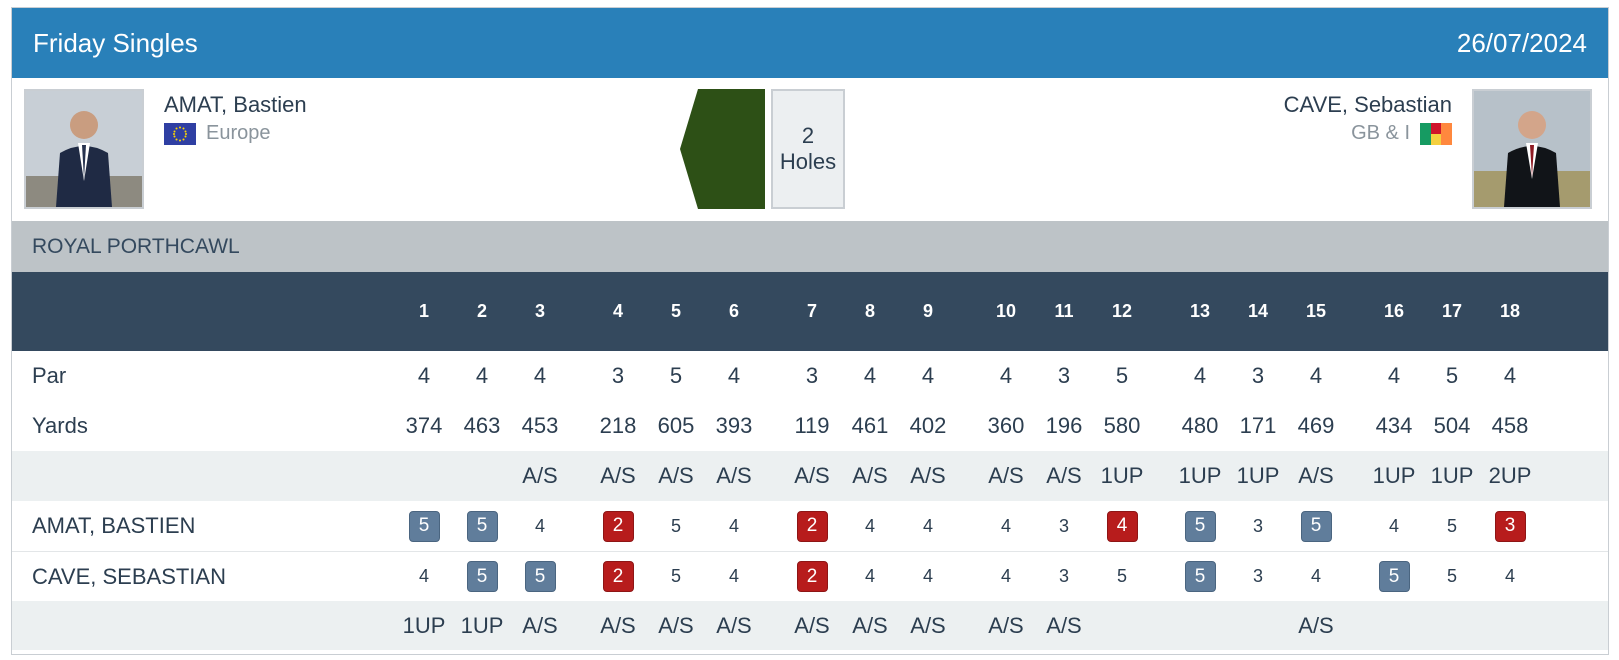 Image resolution: width=1619 pixels, height=660 pixels. Describe the element at coordinates (424, 625) in the screenshot. I see `status-bottom-cell-1: 1UP` at that location.